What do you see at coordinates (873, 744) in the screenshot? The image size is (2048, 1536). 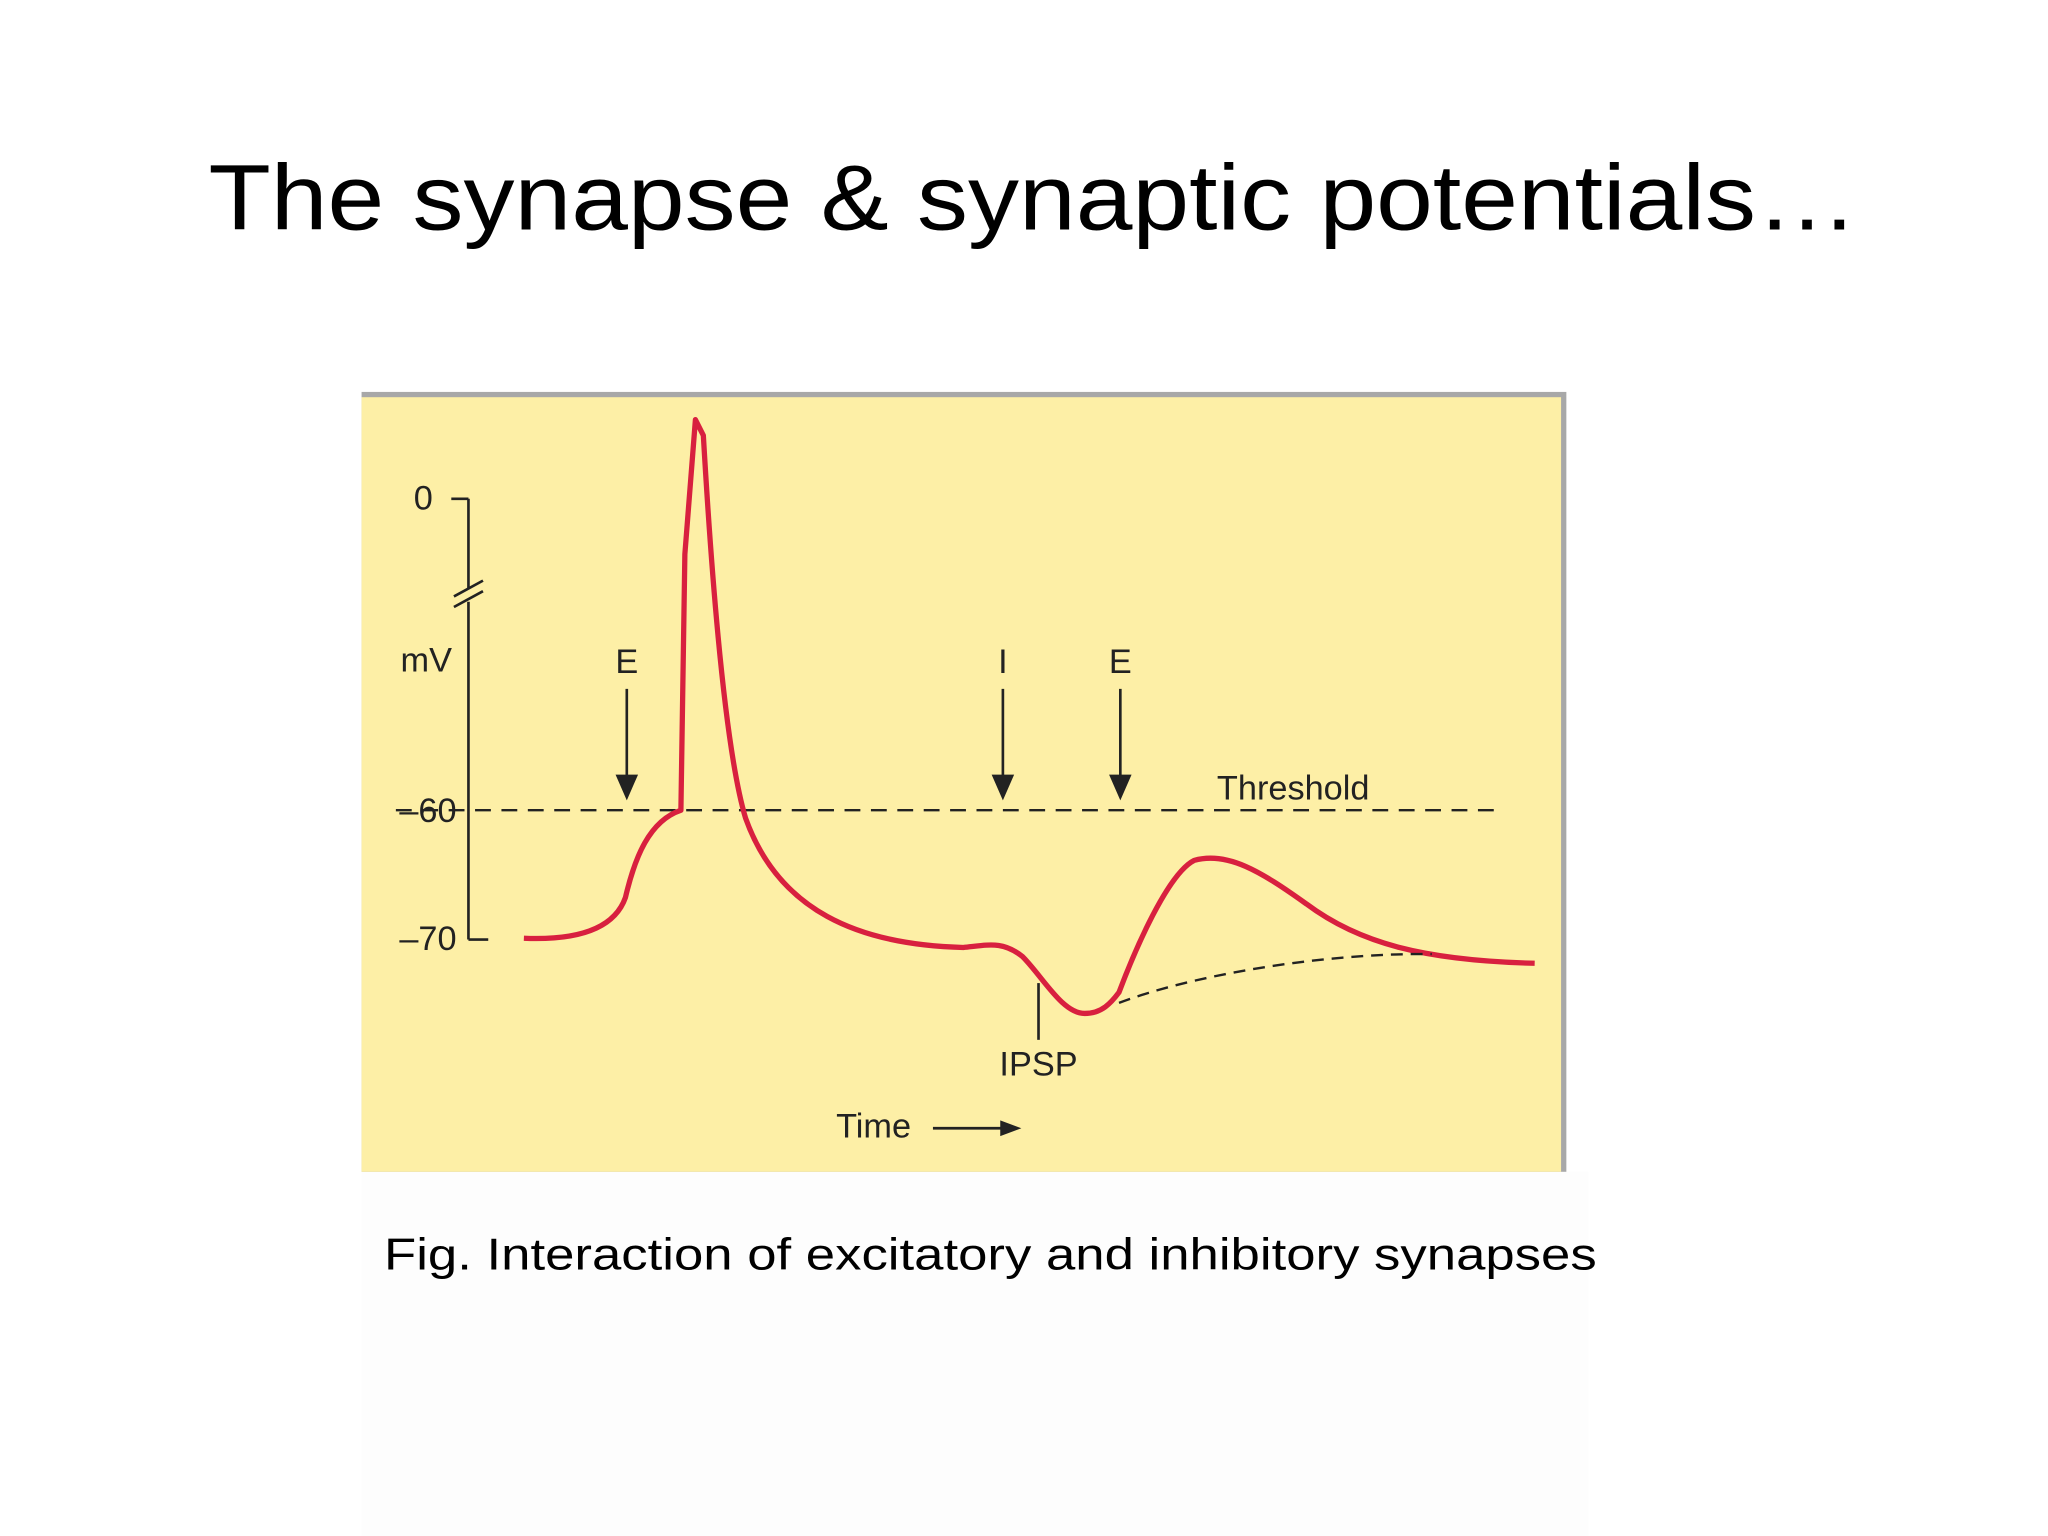 I see `stimulus-arrows` at bounding box center [873, 744].